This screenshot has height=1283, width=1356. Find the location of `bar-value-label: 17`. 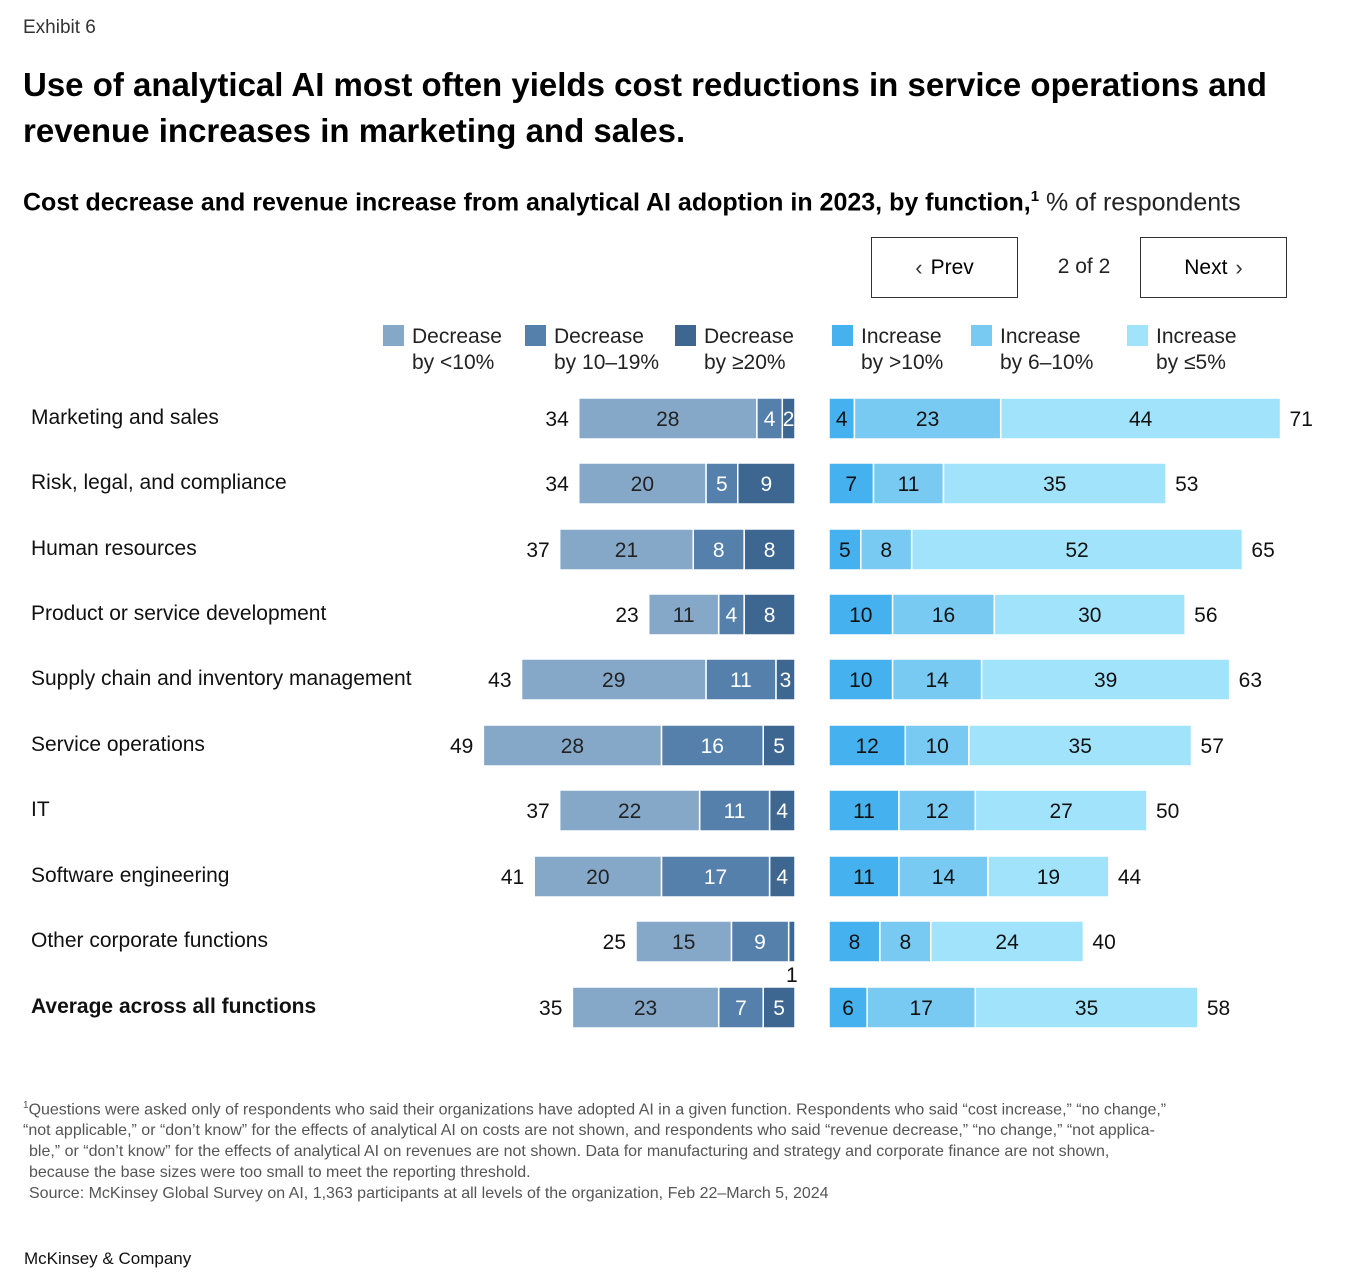

bar-value-label: 17 is located at coordinates (715, 877).